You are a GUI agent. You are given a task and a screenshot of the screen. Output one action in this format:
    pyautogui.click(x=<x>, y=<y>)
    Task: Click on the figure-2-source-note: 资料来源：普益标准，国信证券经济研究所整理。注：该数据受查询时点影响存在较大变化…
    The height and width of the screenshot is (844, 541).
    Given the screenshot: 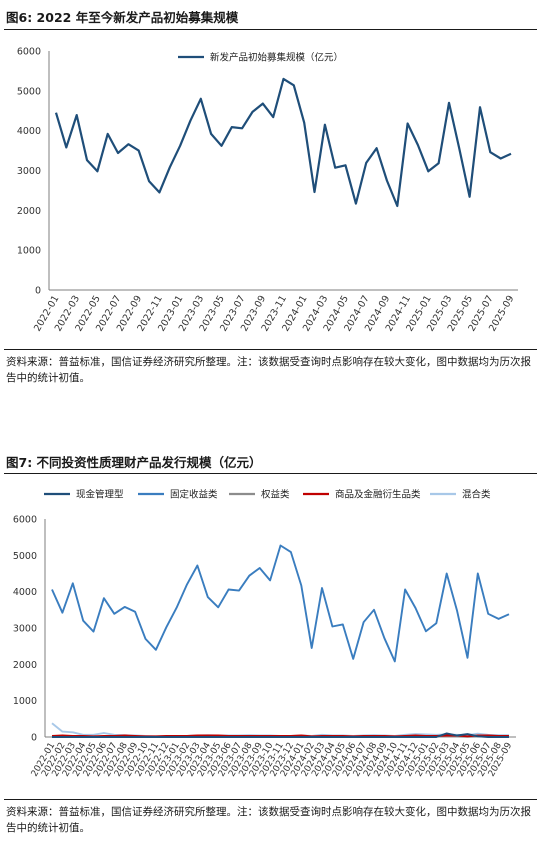 What is the action you would take?
    pyautogui.click(x=268, y=820)
    